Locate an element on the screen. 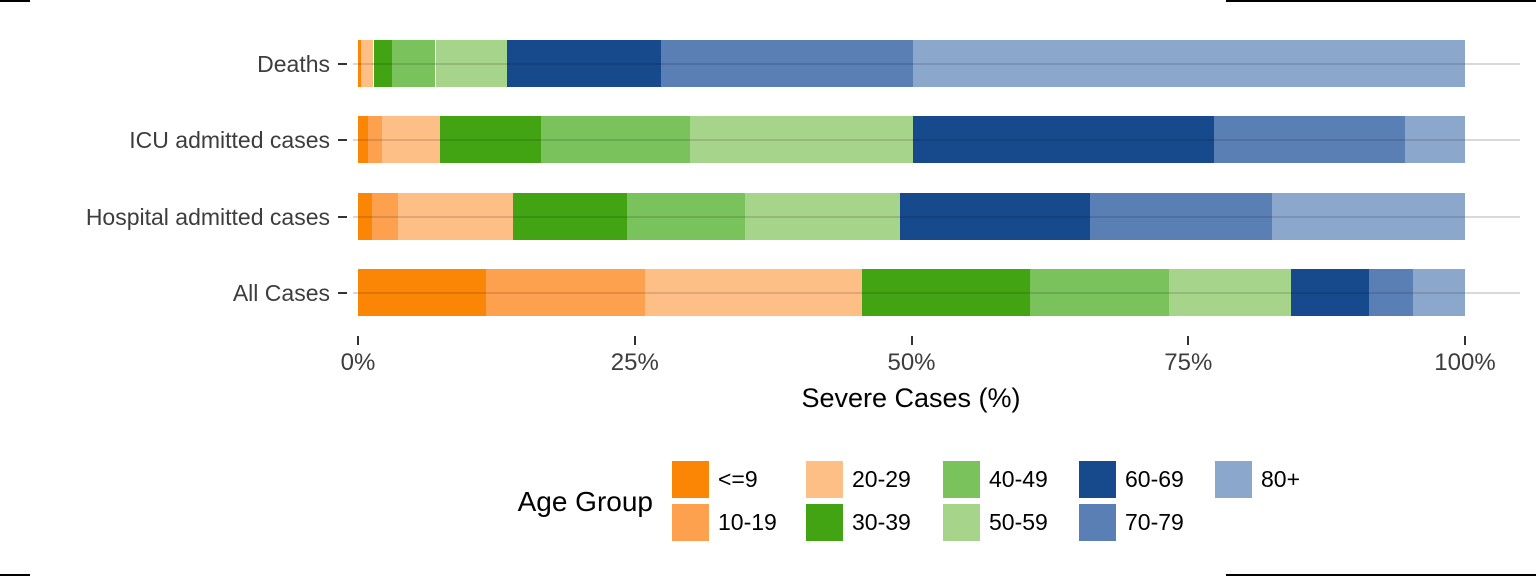 The image size is (1536, 576). legend-label-50-59: 50-59 is located at coordinates (1018, 522).